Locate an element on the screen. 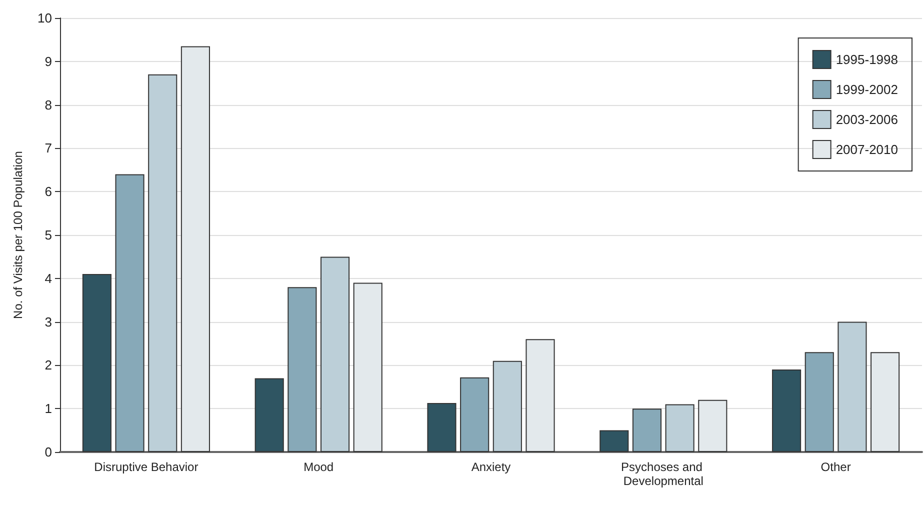 The width and height of the screenshot is (924, 512). x-tick-label: Other is located at coordinates (835, 467).